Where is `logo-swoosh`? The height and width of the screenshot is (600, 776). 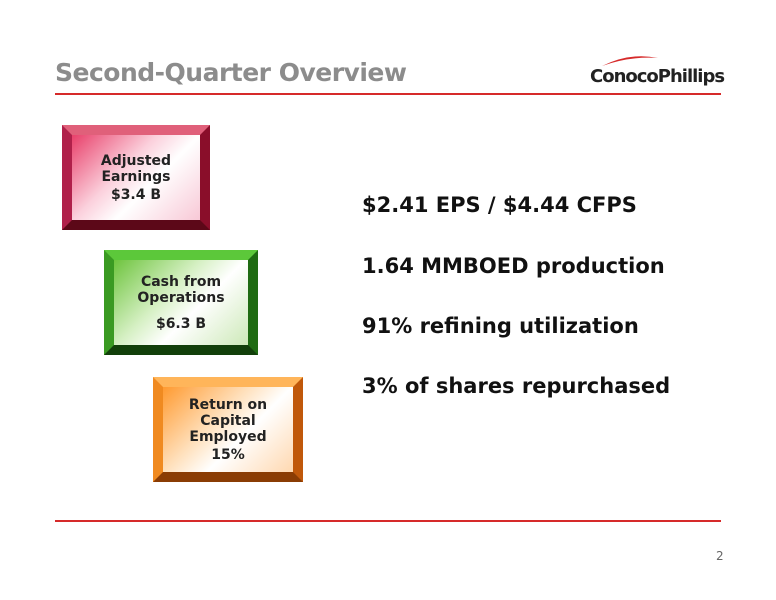 logo-swoosh is located at coordinates (630, 61).